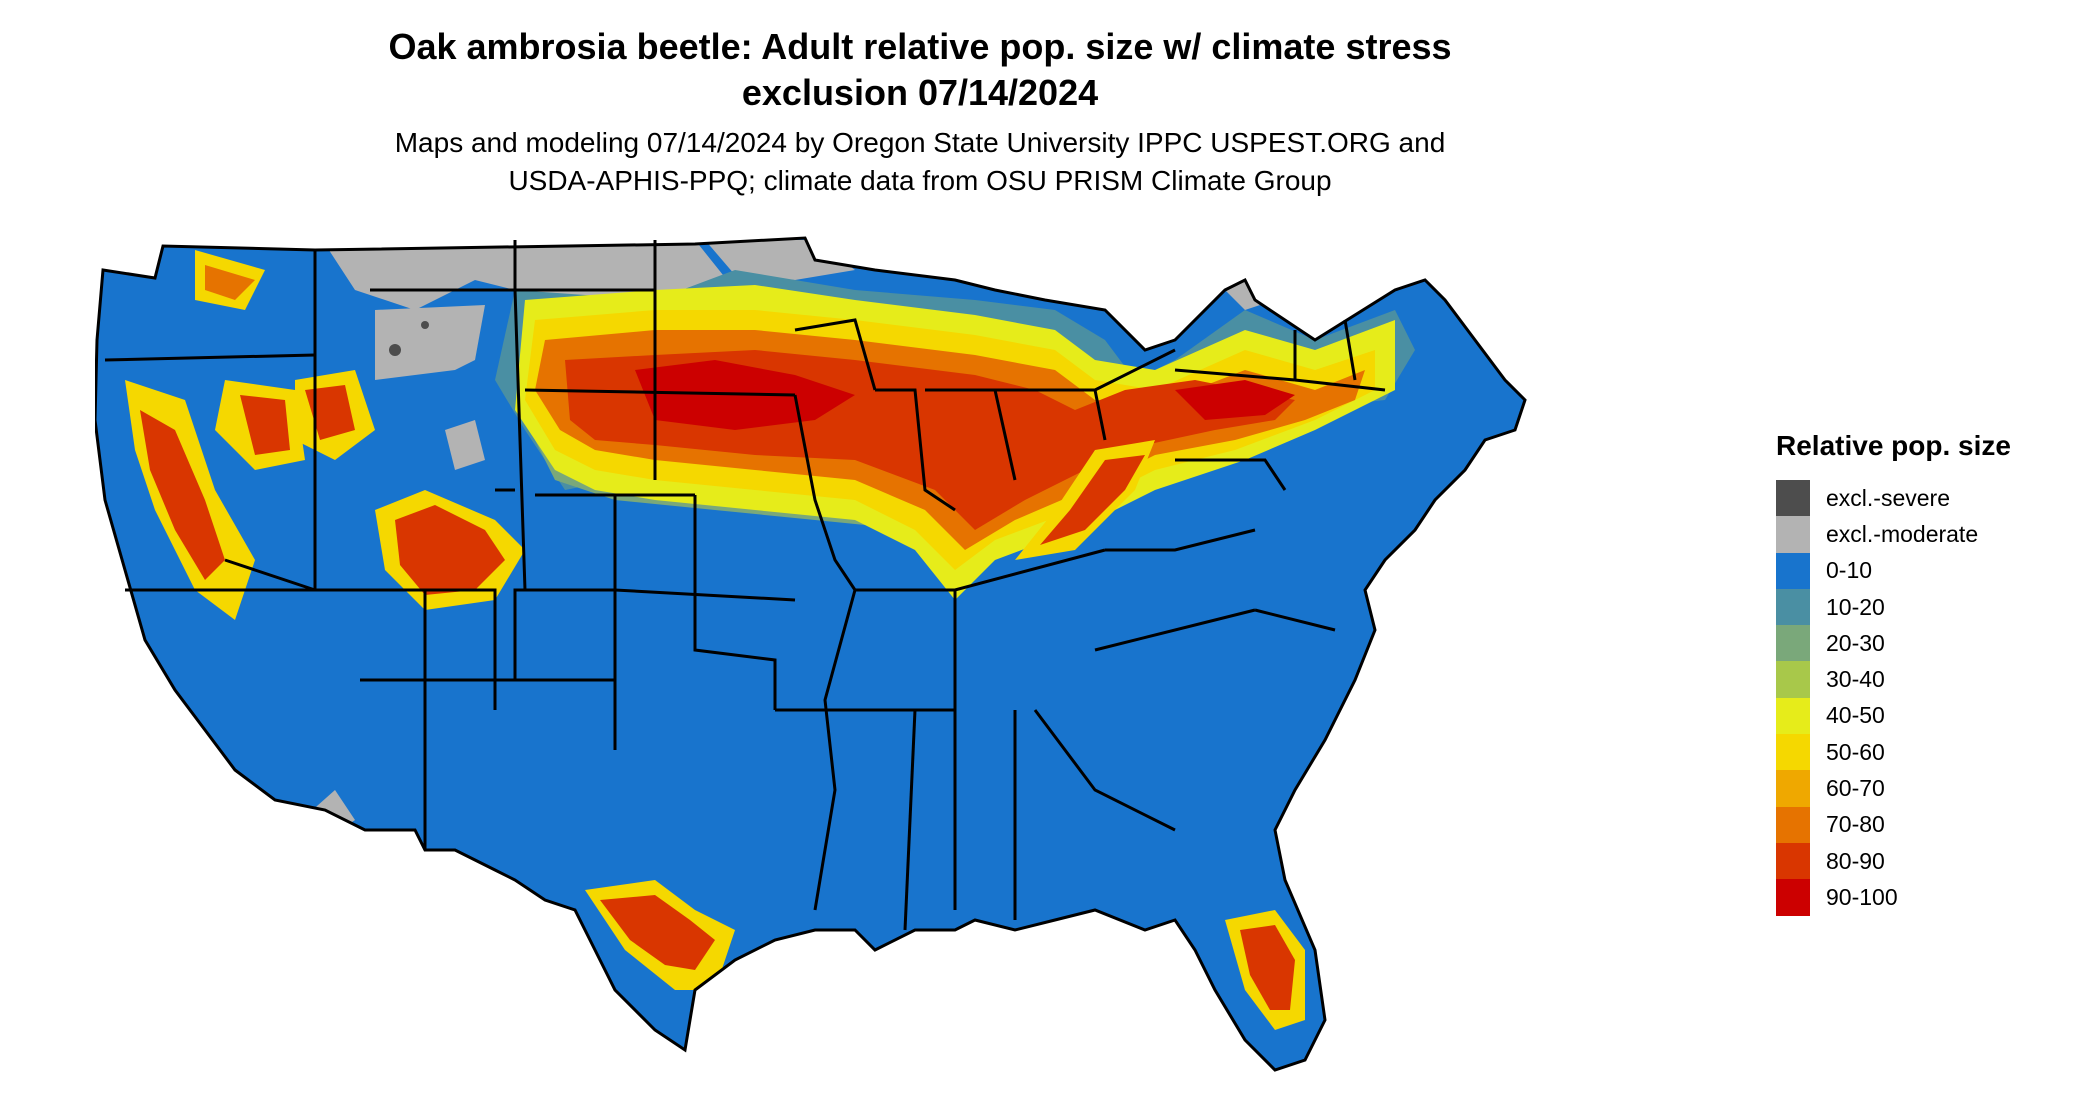 This screenshot has width=2100, height=1120. What do you see at coordinates (1926, 897) in the screenshot?
I see `legend-item-90-100: 90-100` at bounding box center [1926, 897].